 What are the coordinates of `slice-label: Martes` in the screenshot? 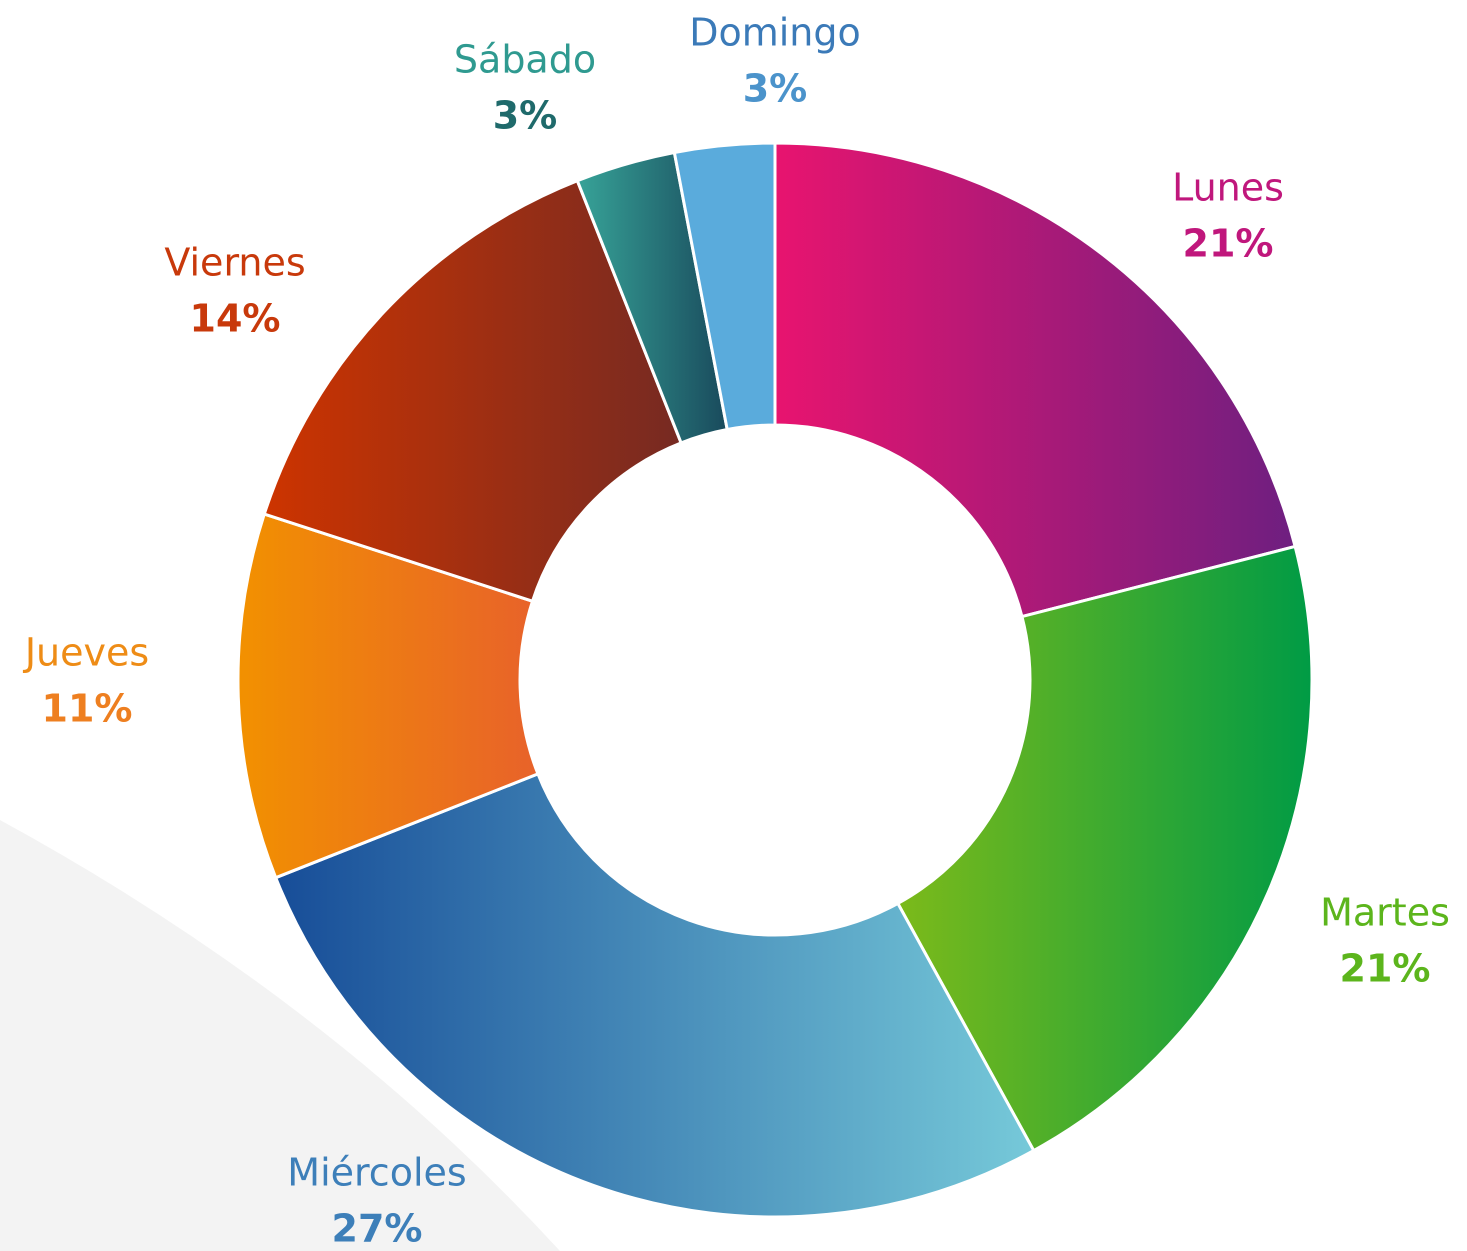 It's located at (1385, 913).